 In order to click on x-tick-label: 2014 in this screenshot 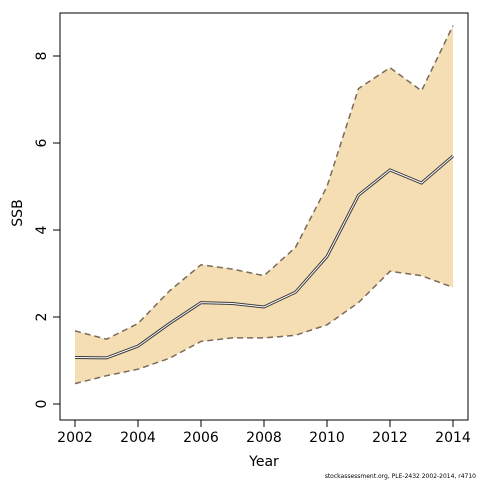, I will do `click(453, 438)`.